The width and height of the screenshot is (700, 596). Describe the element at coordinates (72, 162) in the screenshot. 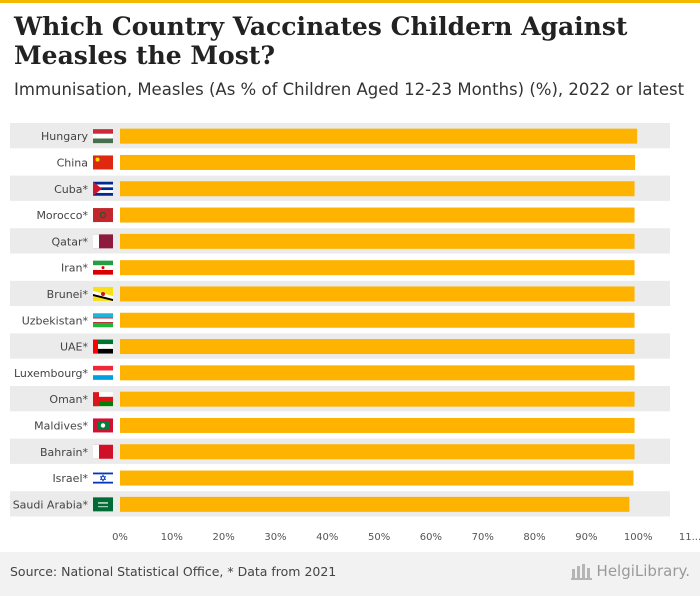

I see `category-label: China` at that location.